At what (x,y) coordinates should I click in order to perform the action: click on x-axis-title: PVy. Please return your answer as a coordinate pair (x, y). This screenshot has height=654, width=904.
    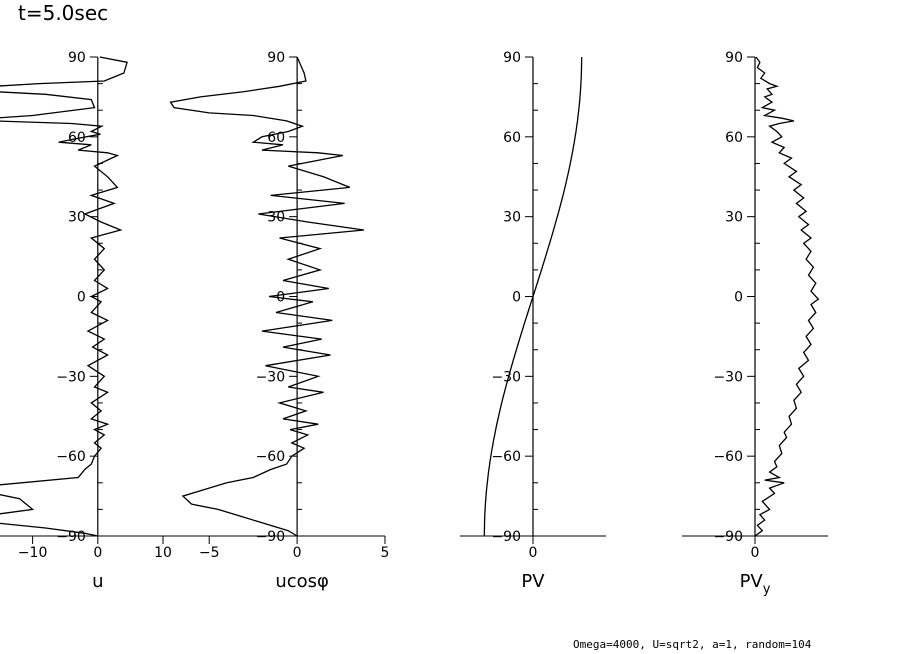
    Looking at the image, I should click on (755, 584).